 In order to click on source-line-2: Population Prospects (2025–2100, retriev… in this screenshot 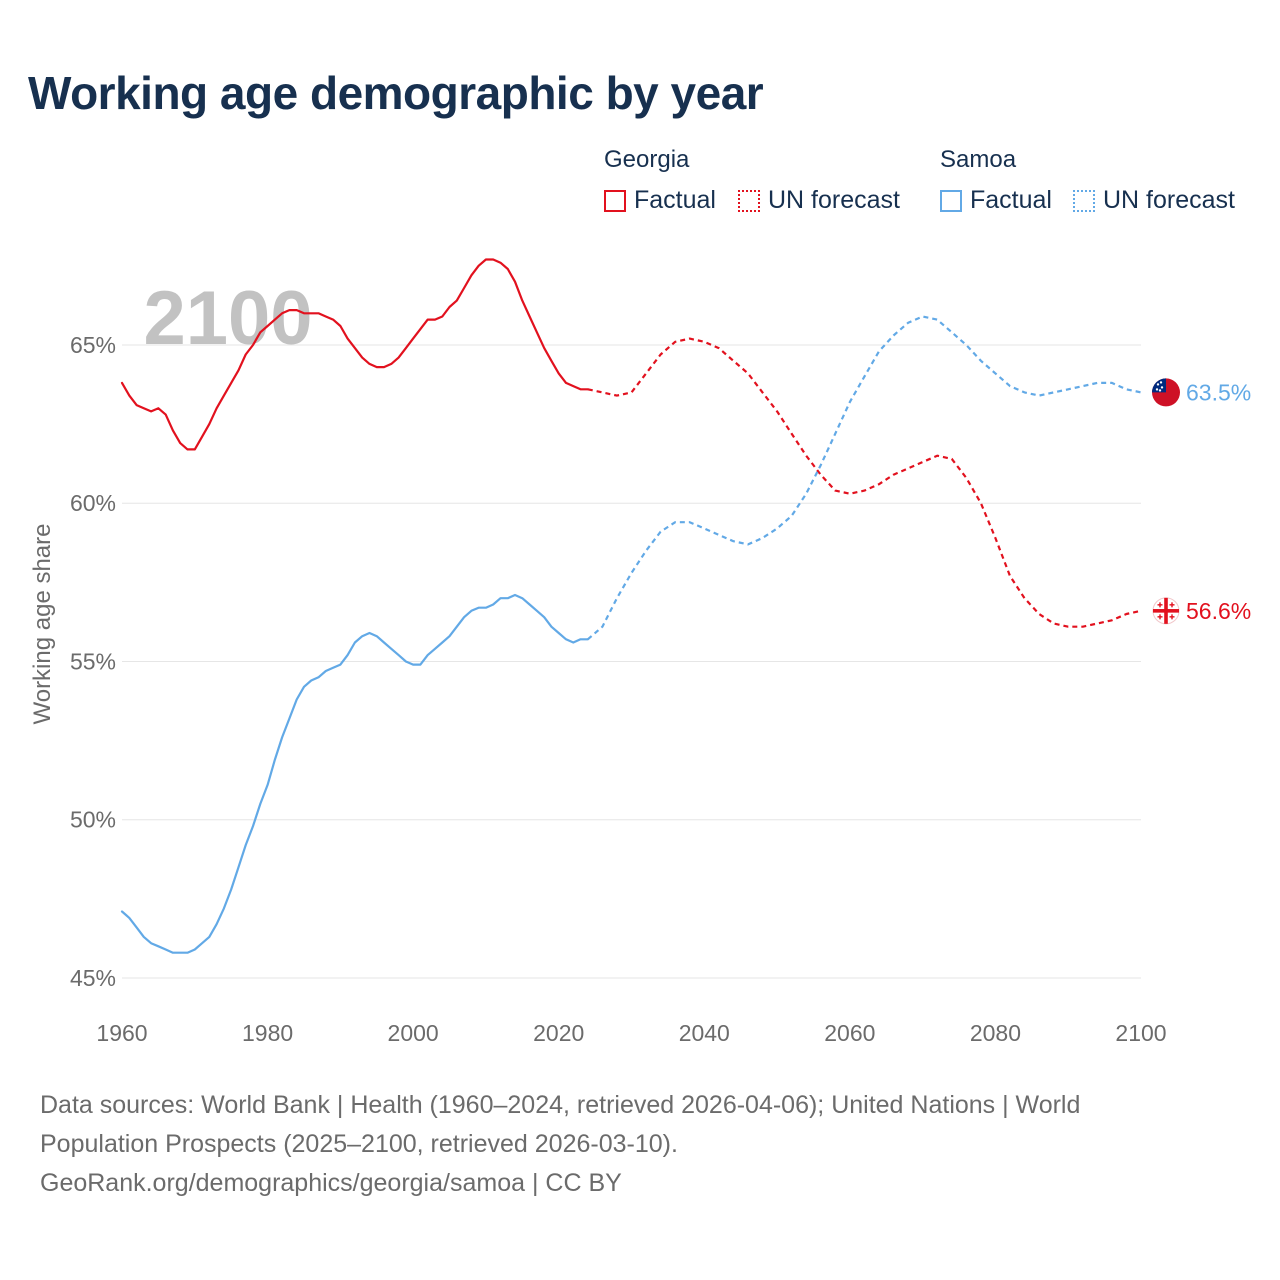, I will do `click(359, 1144)`.